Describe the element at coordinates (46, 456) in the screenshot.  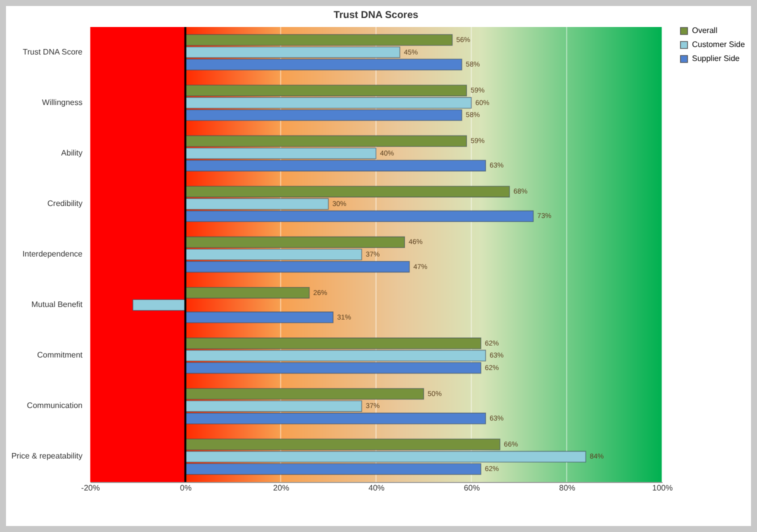
I see `y-tick-label: Price & repeatability` at that location.